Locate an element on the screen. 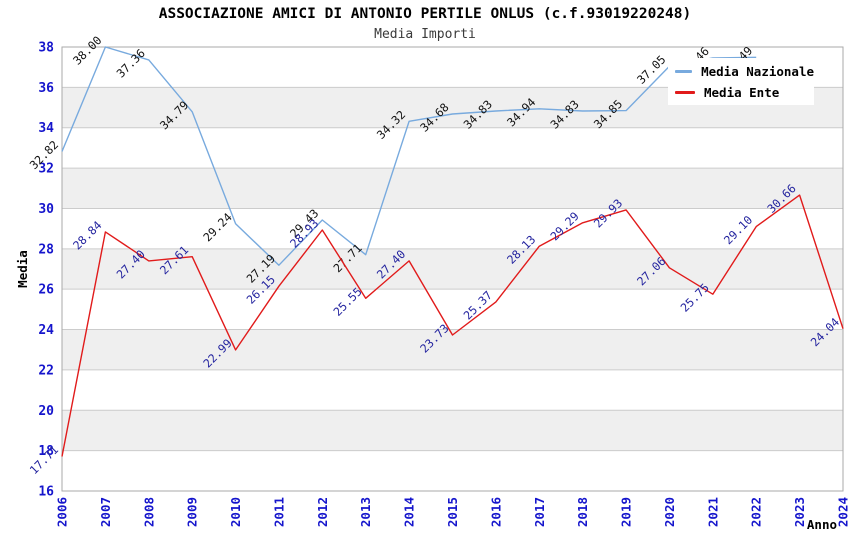 The height and width of the screenshot is (550, 850). y-tick-label: 34 is located at coordinates (46, 128).